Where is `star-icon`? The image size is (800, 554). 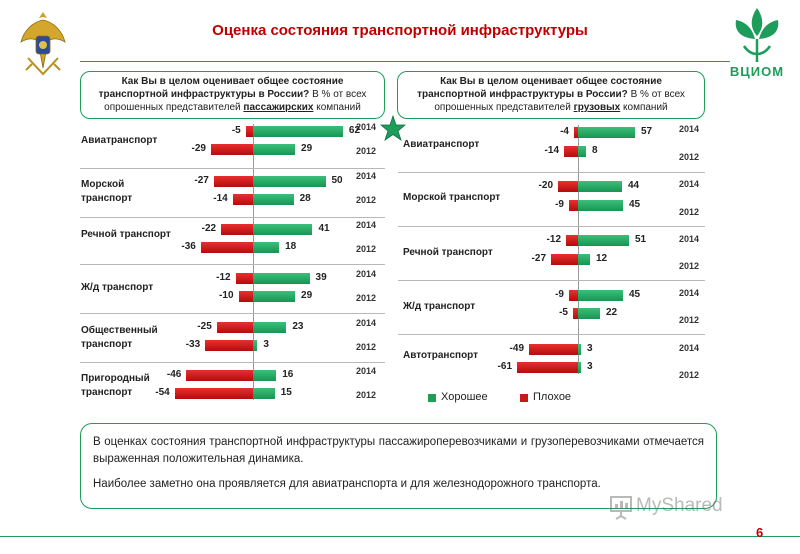 star-icon is located at coordinates (393, 128).